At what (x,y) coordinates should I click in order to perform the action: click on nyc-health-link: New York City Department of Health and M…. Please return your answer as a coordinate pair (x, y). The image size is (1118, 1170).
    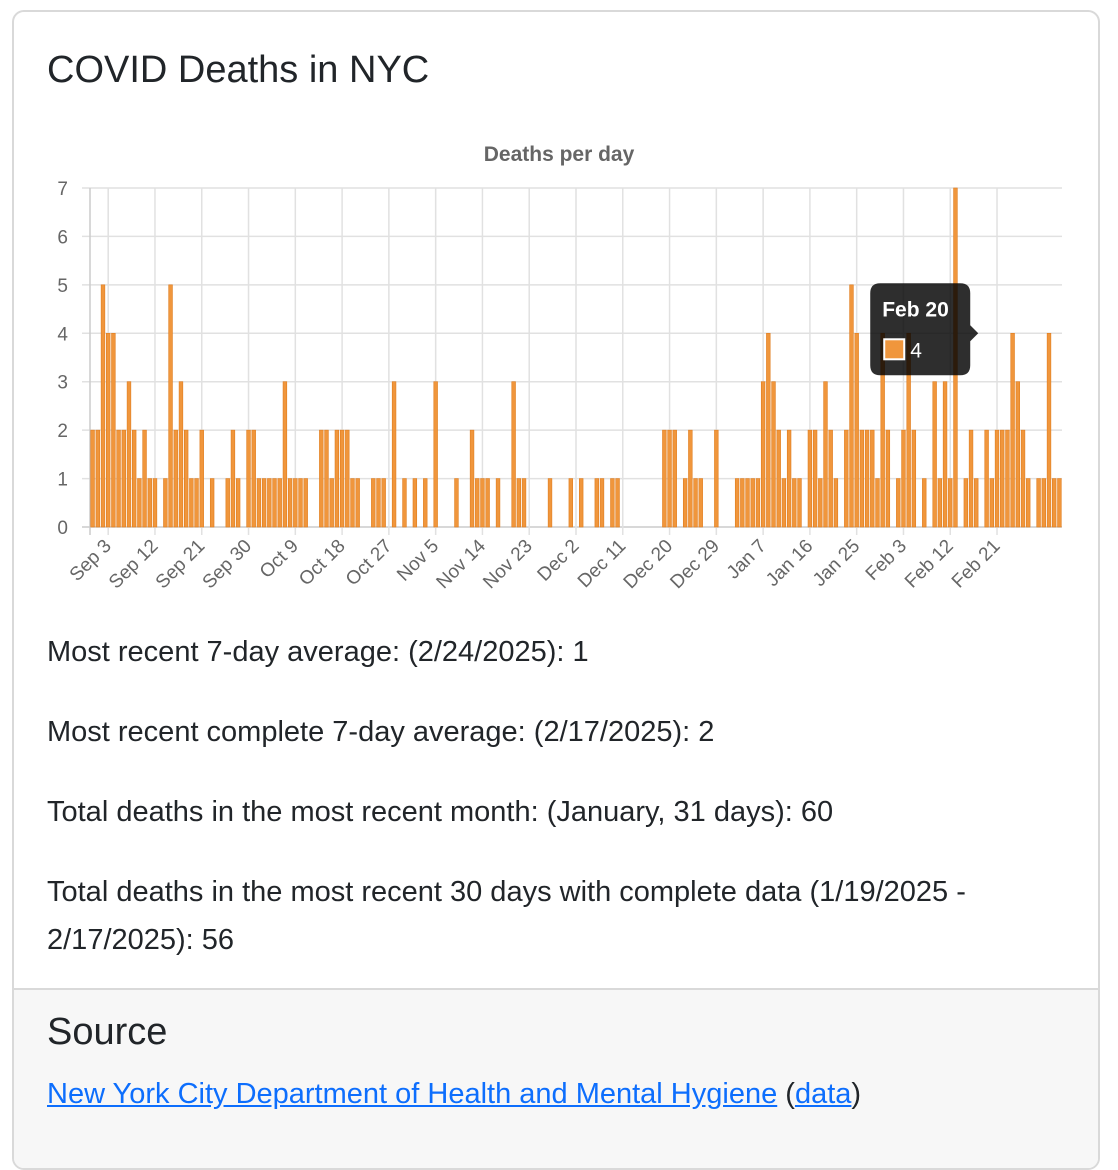
    Looking at the image, I should click on (412, 1094).